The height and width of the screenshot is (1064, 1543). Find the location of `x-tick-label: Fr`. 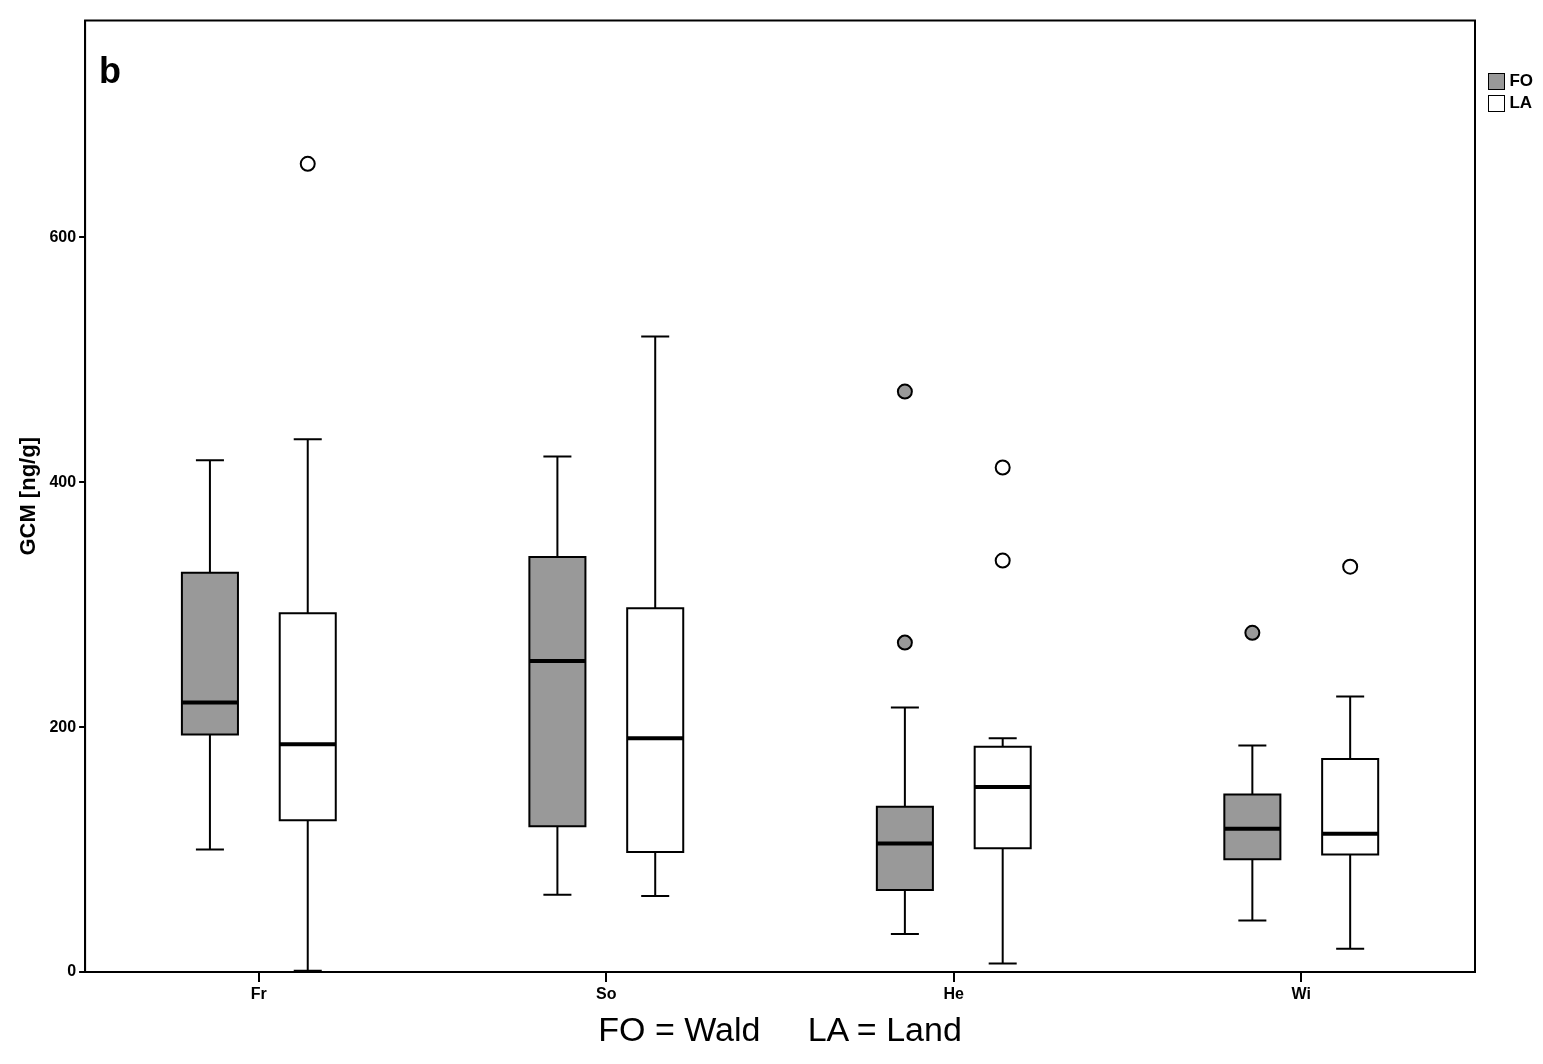

x-tick-label: Fr is located at coordinates (258, 994).